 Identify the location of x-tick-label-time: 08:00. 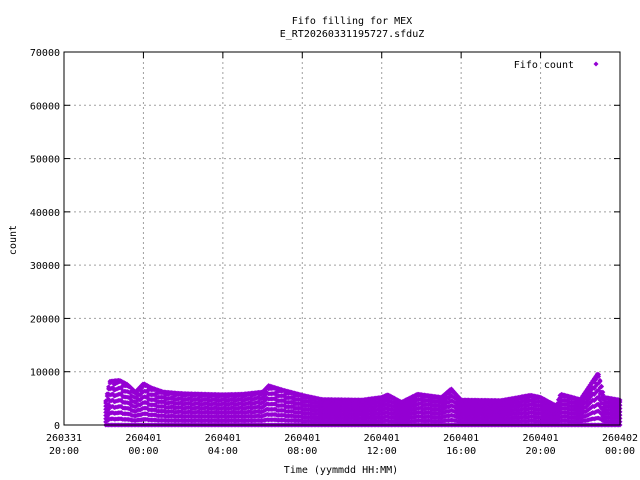
(302, 451).